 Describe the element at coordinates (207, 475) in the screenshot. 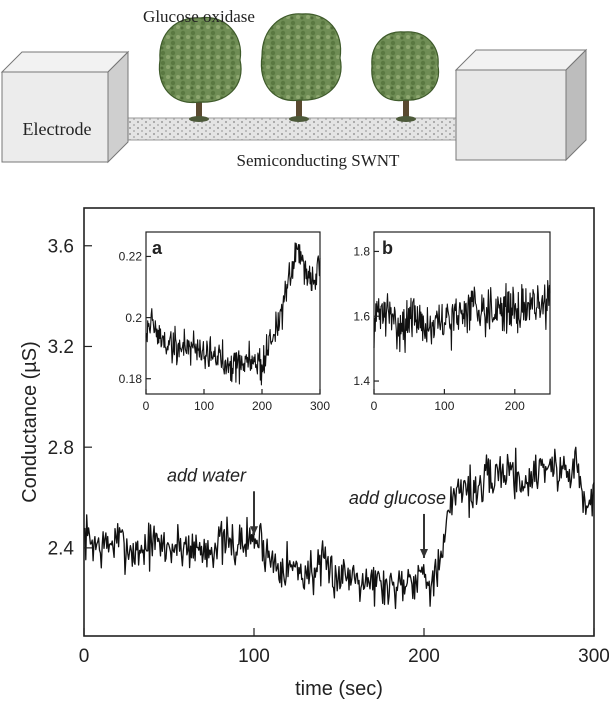

I see `annotation-label: add water` at that location.